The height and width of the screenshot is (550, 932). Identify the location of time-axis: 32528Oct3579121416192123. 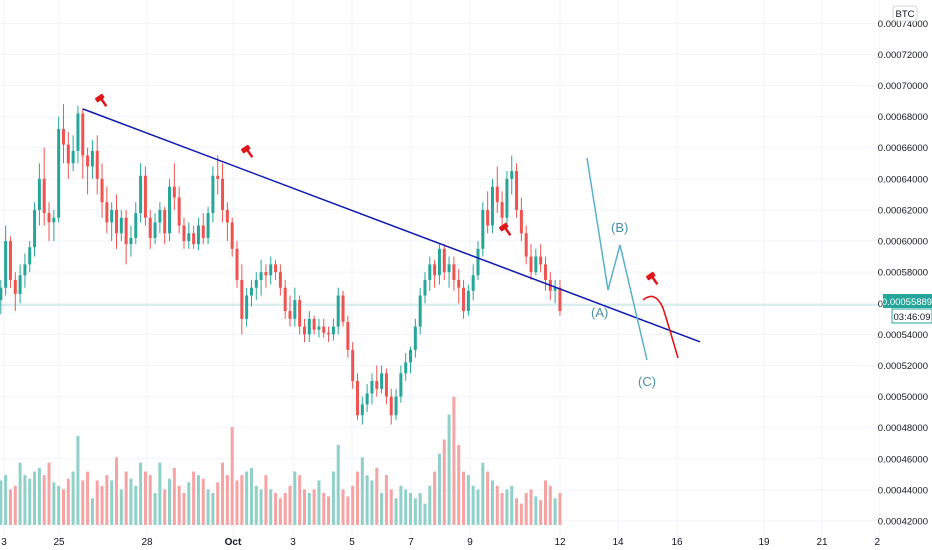
(443, 542).